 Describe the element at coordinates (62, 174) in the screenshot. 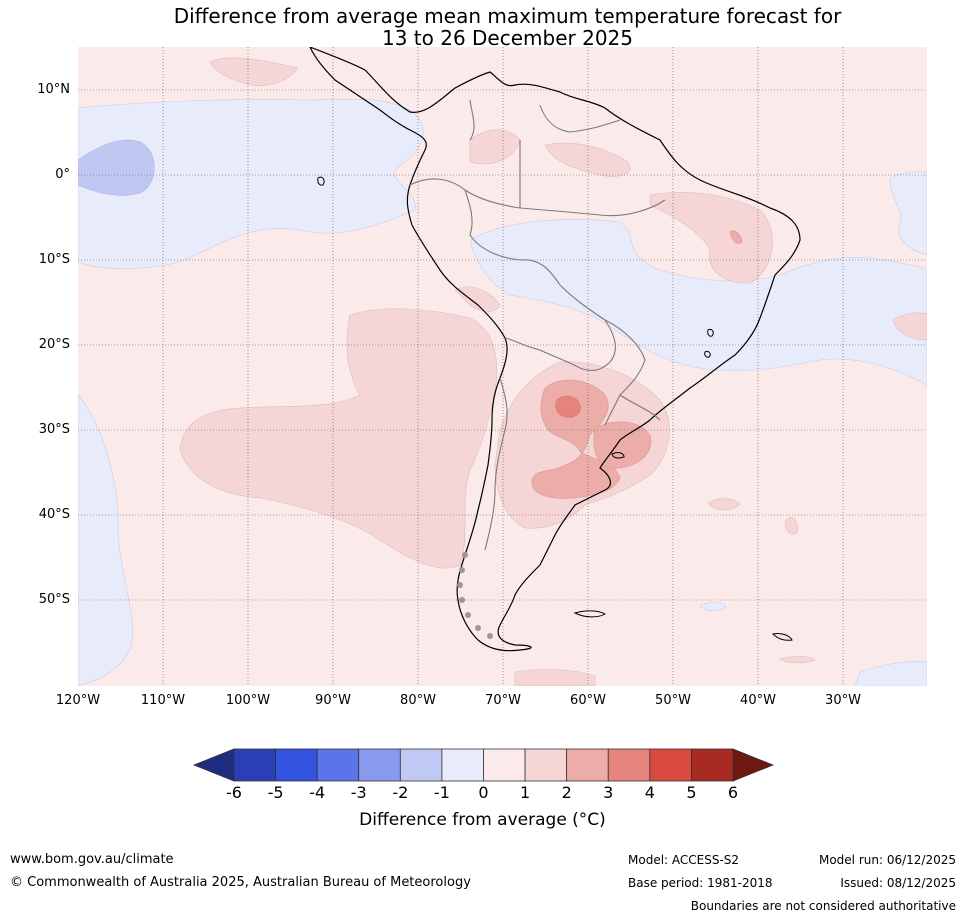

I see `lat-label-0: 0°` at that location.